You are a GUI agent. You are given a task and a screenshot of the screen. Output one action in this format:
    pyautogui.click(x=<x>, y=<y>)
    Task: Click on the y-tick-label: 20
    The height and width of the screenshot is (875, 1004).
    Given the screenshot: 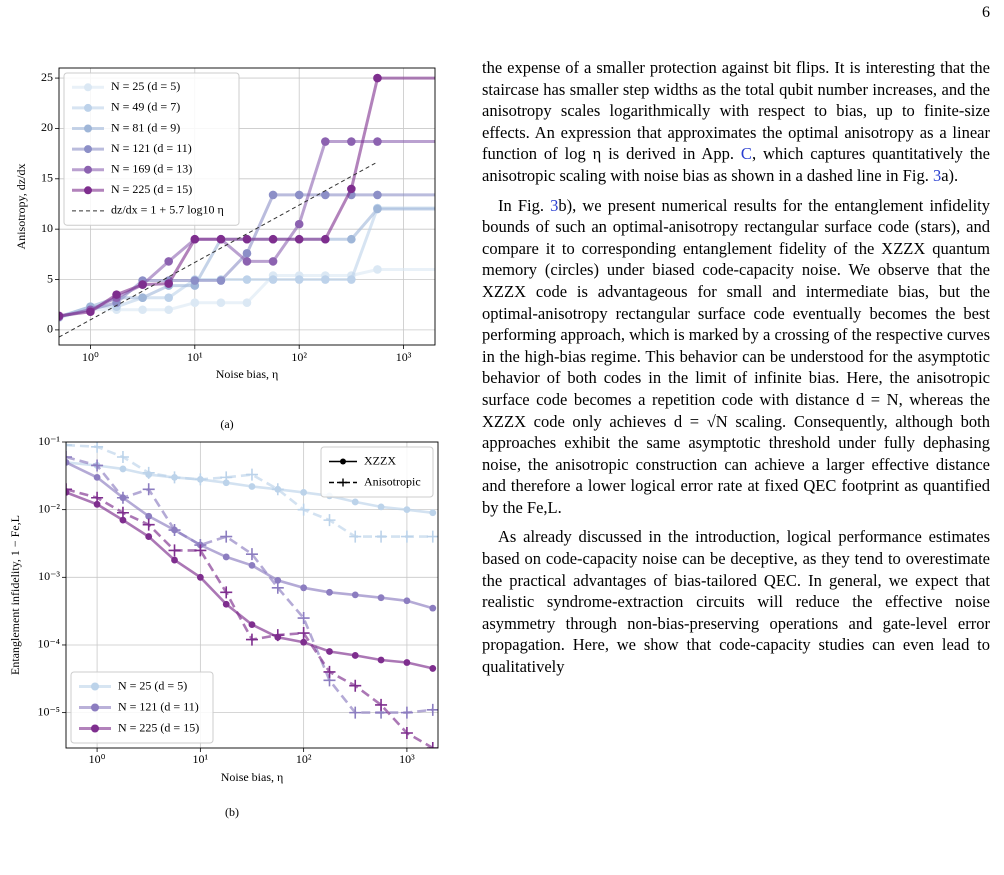 What is the action you would take?
    pyautogui.click(x=47, y=127)
    